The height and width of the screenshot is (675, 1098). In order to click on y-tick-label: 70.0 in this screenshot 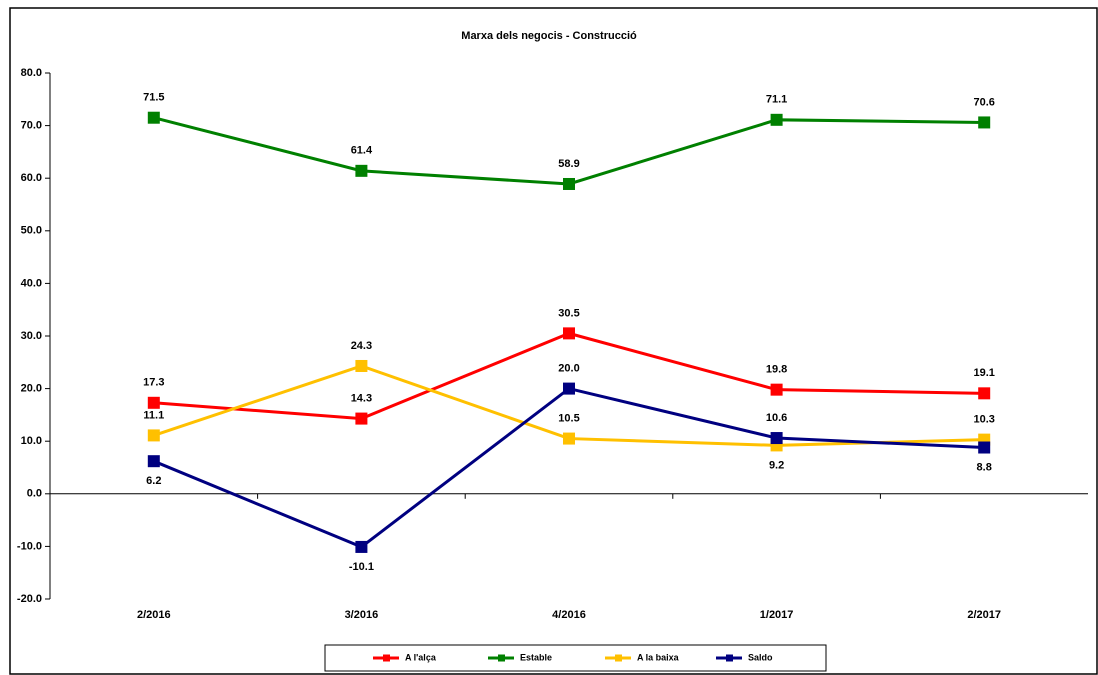, I will do `click(31, 126)`.